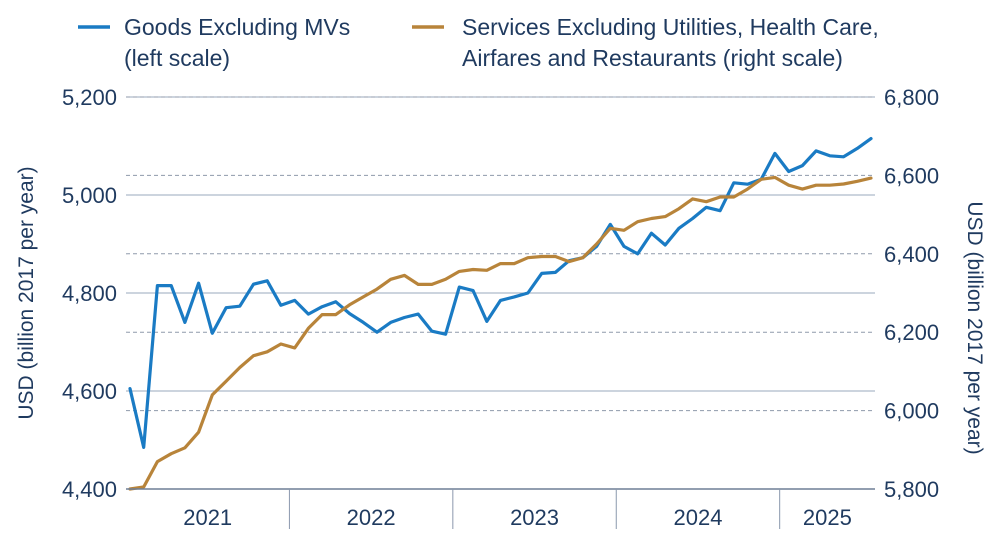 This screenshot has height=540, width=1000. Describe the element at coordinates (911, 97) in the screenshot. I see `right-tick-label: 6,800` at that location.